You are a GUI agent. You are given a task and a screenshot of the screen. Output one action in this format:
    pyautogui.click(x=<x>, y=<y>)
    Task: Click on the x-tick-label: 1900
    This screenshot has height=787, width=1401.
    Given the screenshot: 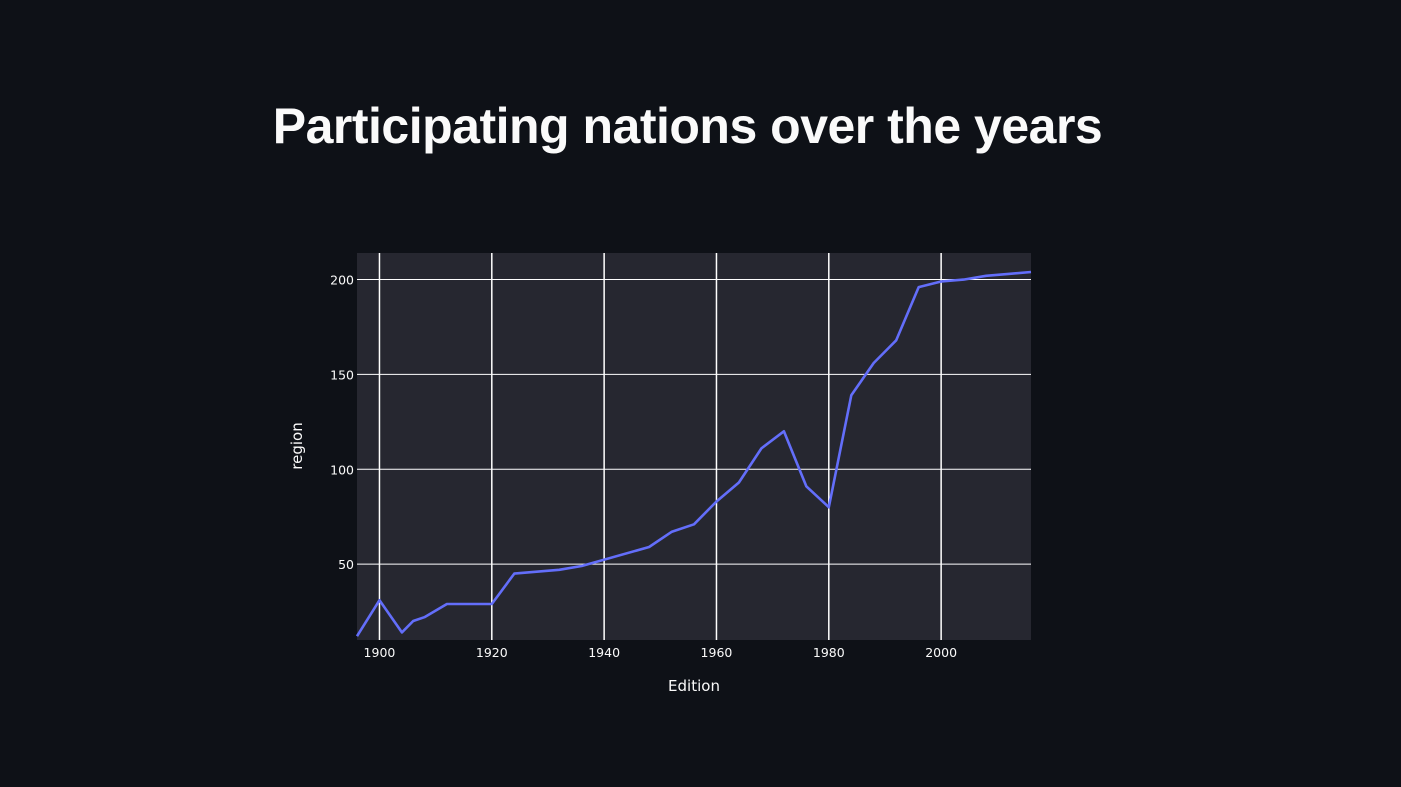 What is the action you would take?
    pyautogui.click(x=380, y=652)
    